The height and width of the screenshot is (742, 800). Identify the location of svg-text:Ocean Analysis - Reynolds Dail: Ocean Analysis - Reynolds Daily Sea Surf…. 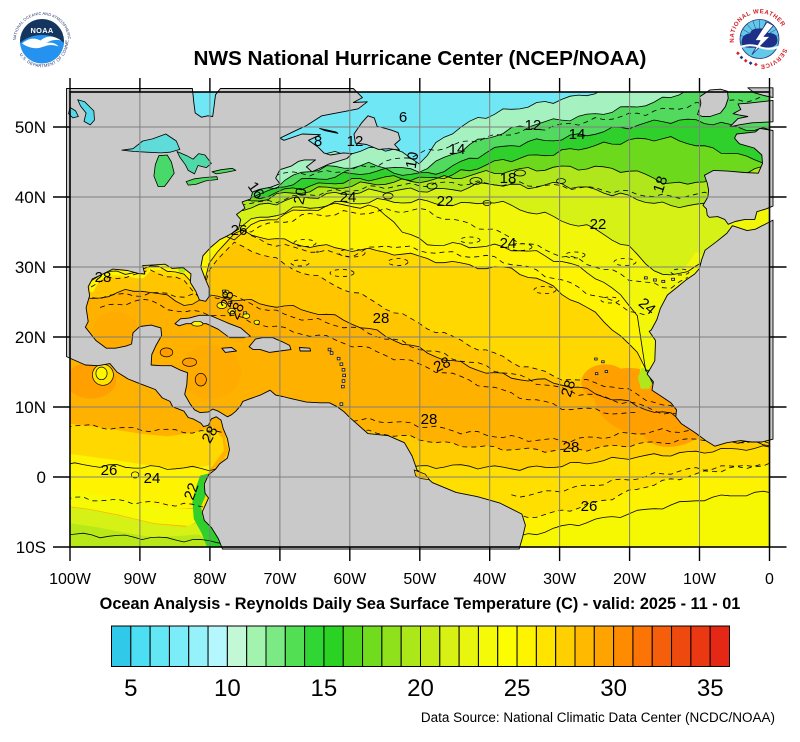
(420, 604).